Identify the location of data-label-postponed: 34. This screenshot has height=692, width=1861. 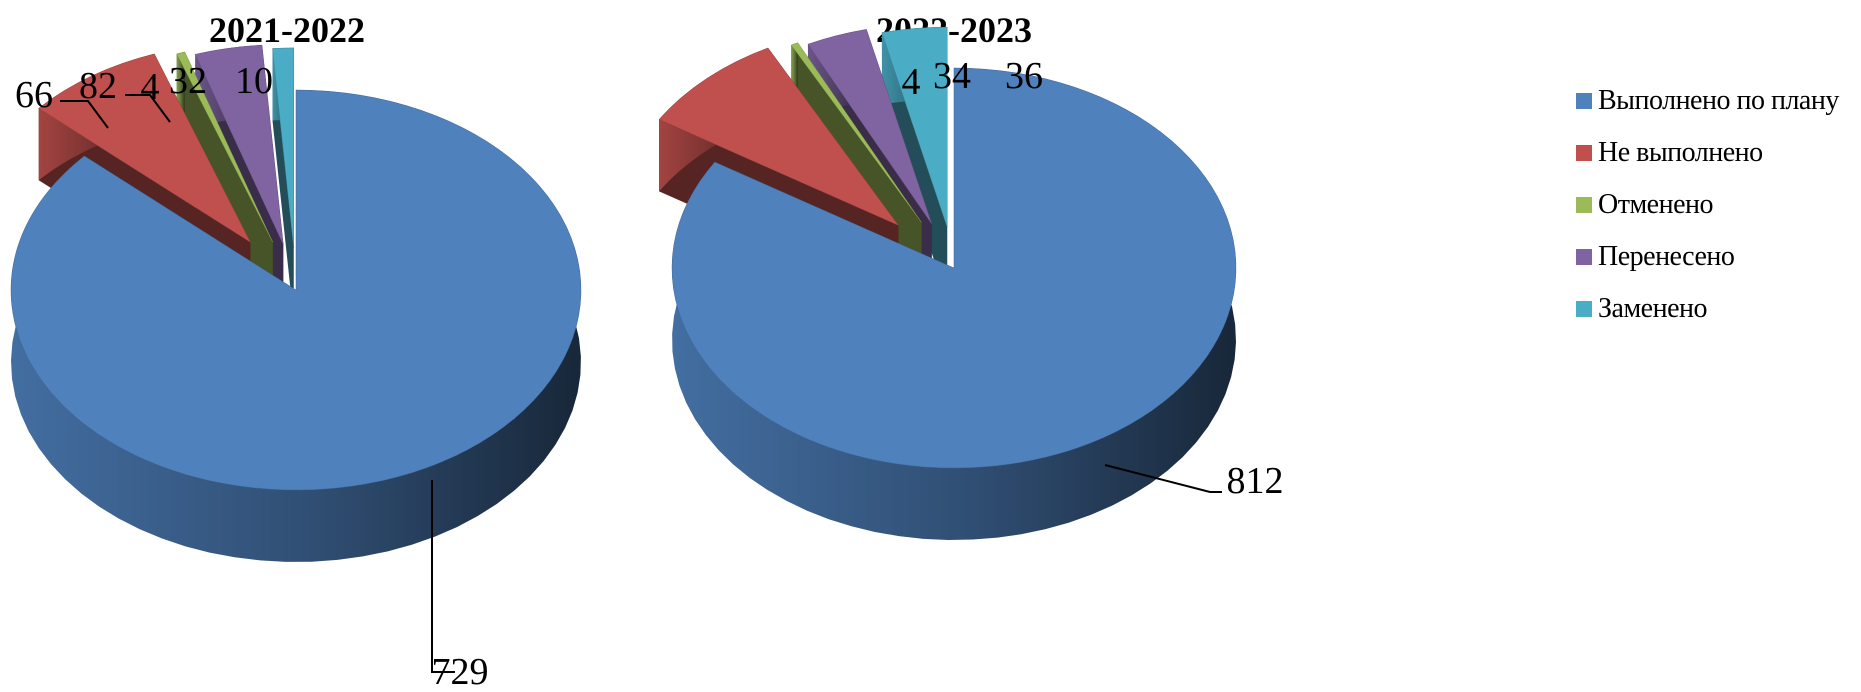
(952, 76).